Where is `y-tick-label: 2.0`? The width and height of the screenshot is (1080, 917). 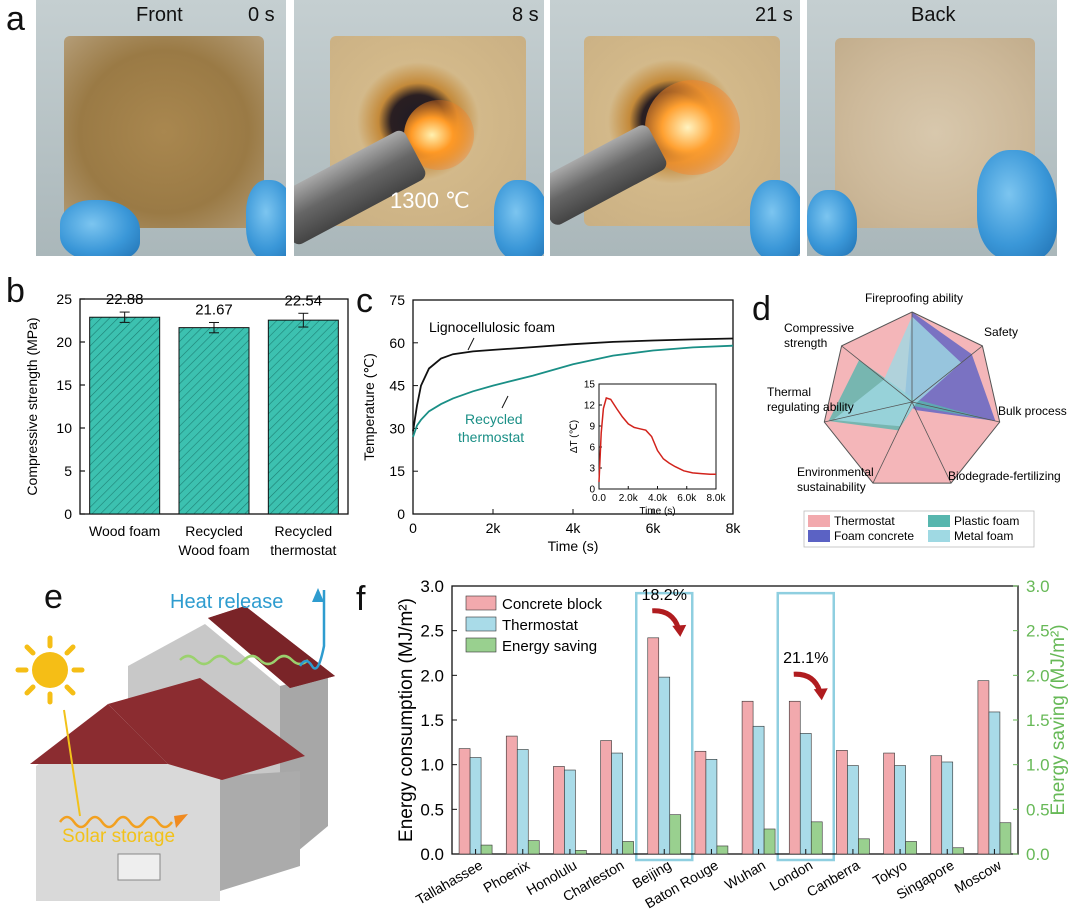 y-tick-label: 2.0 is located at coordinates (432, 675).